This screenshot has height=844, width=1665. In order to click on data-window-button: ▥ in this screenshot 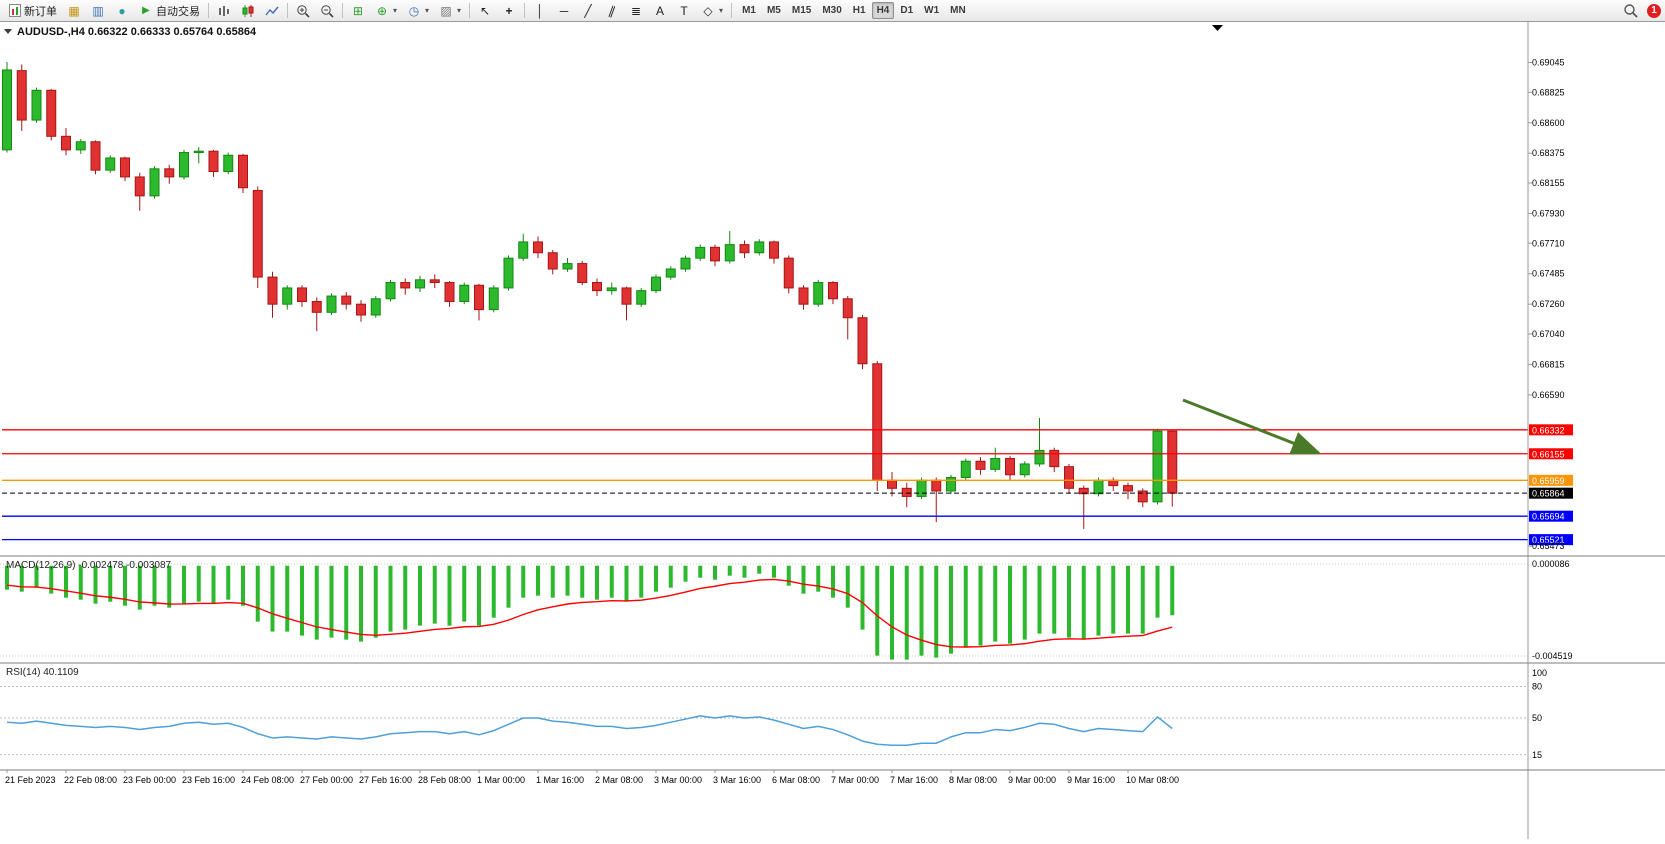, I will do `click(98, 11)`.